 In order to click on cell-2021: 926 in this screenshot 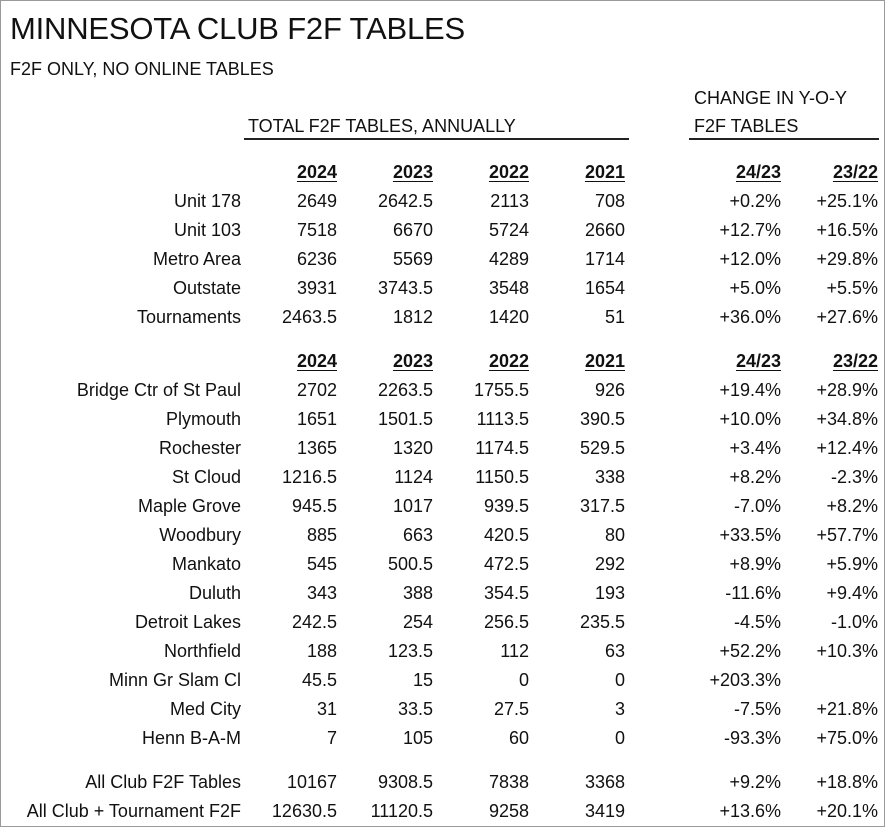, I will do `click(609, 390)`.